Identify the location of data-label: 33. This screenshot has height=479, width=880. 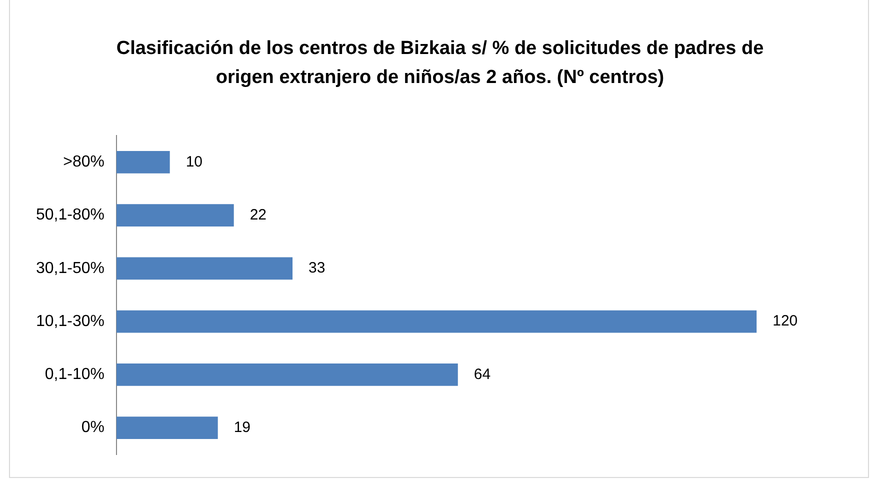
(317, 268).